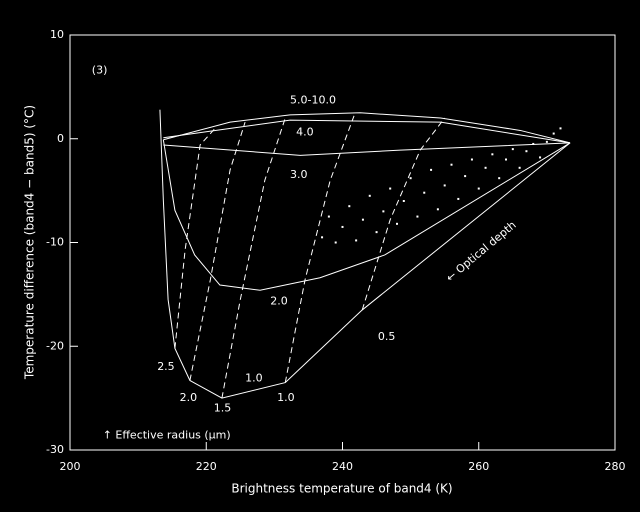  I want to click on annotation: ↑ Effective radius (µm), so click(167, 434).